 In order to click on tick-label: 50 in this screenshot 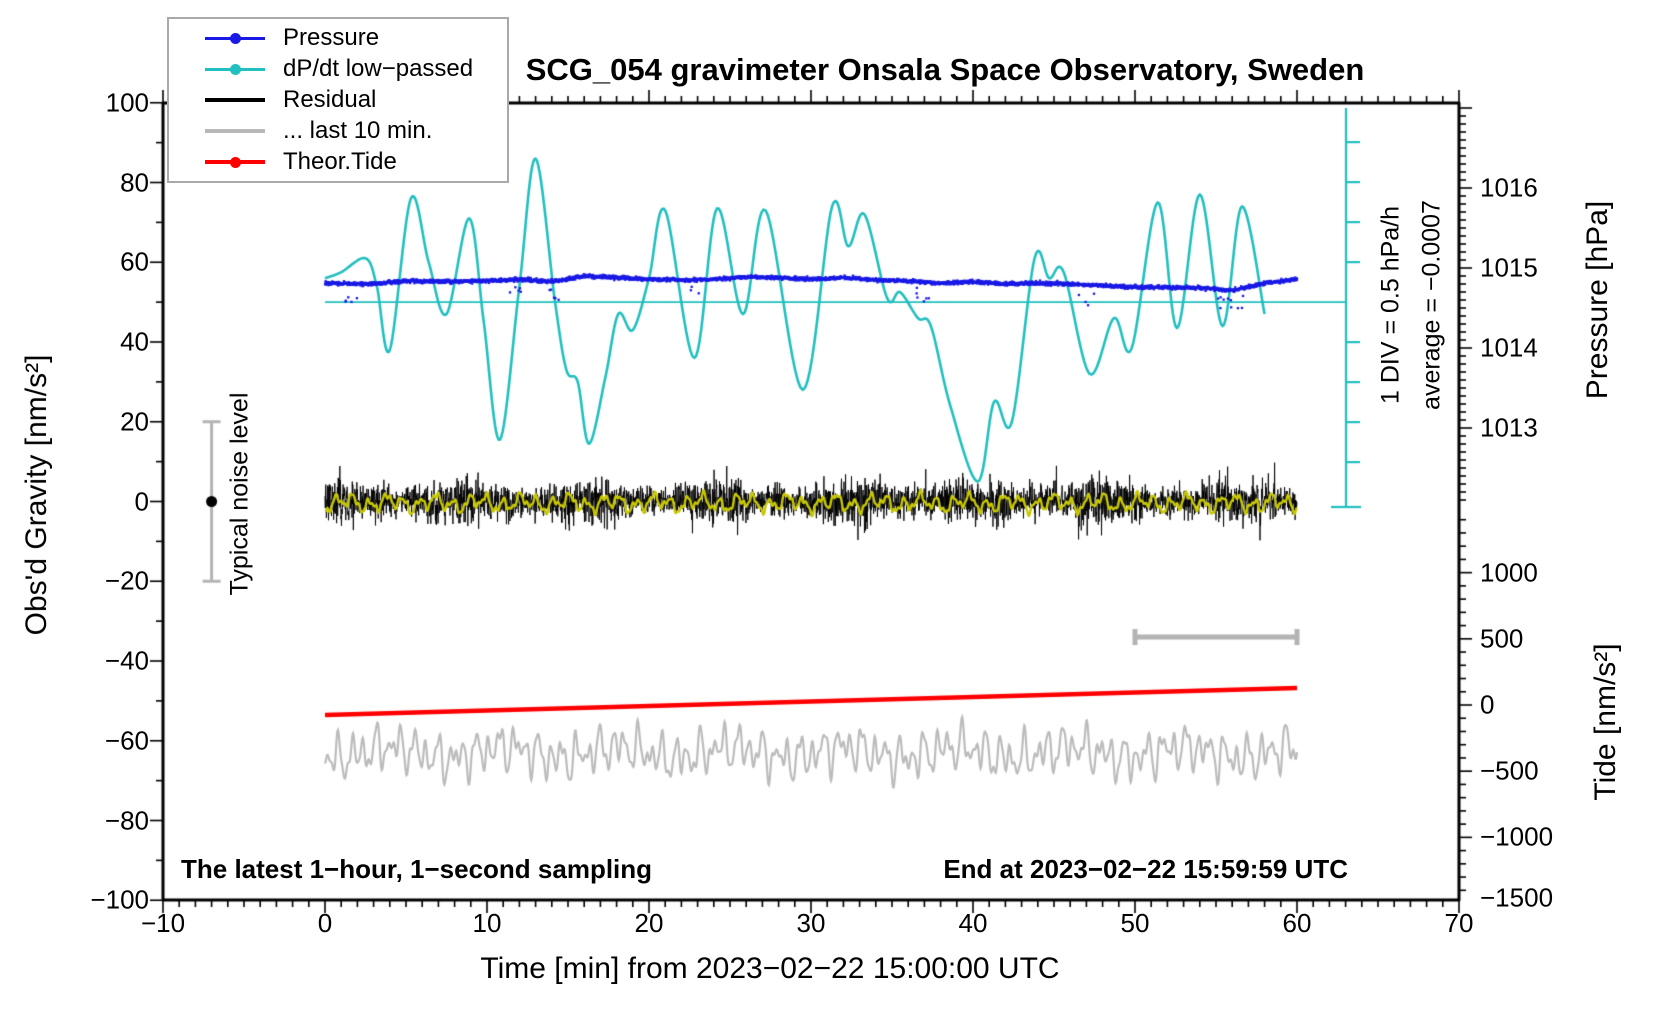, I will do `click(1135, 923)`.